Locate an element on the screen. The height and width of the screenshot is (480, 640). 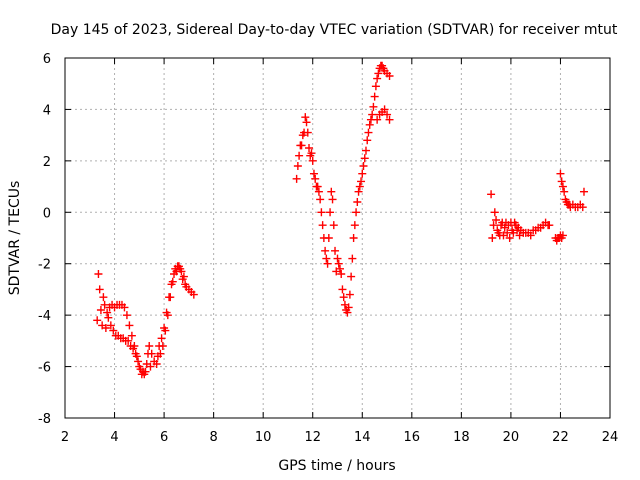
x-axis-label: GPS time / hours is located at coordinates (336, 466).